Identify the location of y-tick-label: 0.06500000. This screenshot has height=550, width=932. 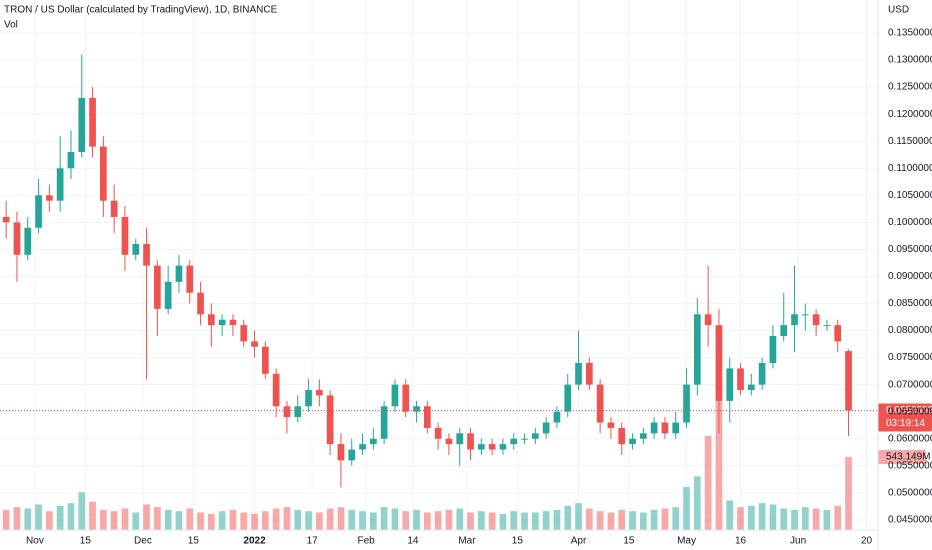
(910, 411).